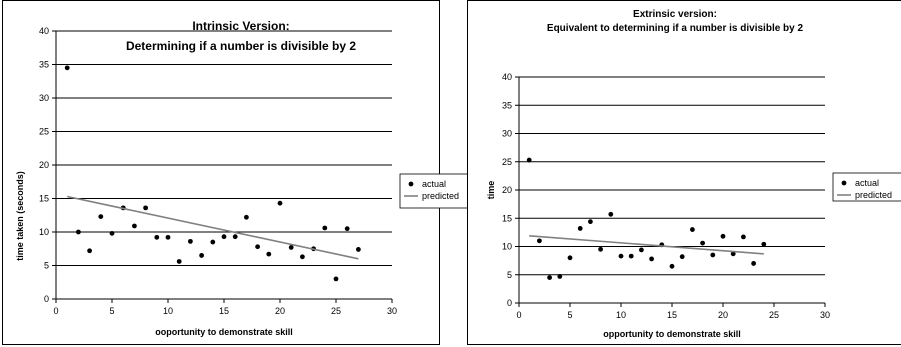 The width and height of the screenshot is (901, 347). I want to click on x-axis-title: opportunity to demonstrate skill, so click(672, 334).